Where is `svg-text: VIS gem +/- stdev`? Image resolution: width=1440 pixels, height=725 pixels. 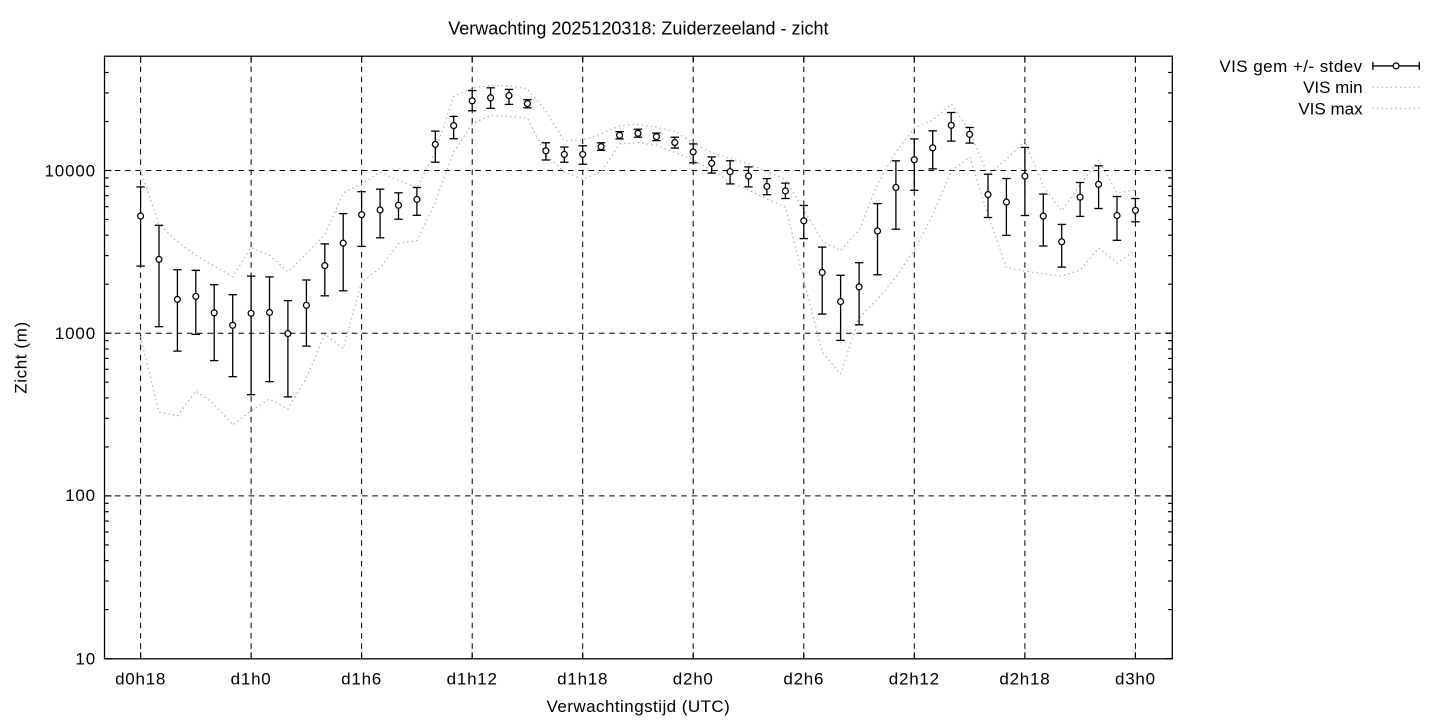
svg-text: VIS gem +/- stdev is located at coordinates (1290, 66).